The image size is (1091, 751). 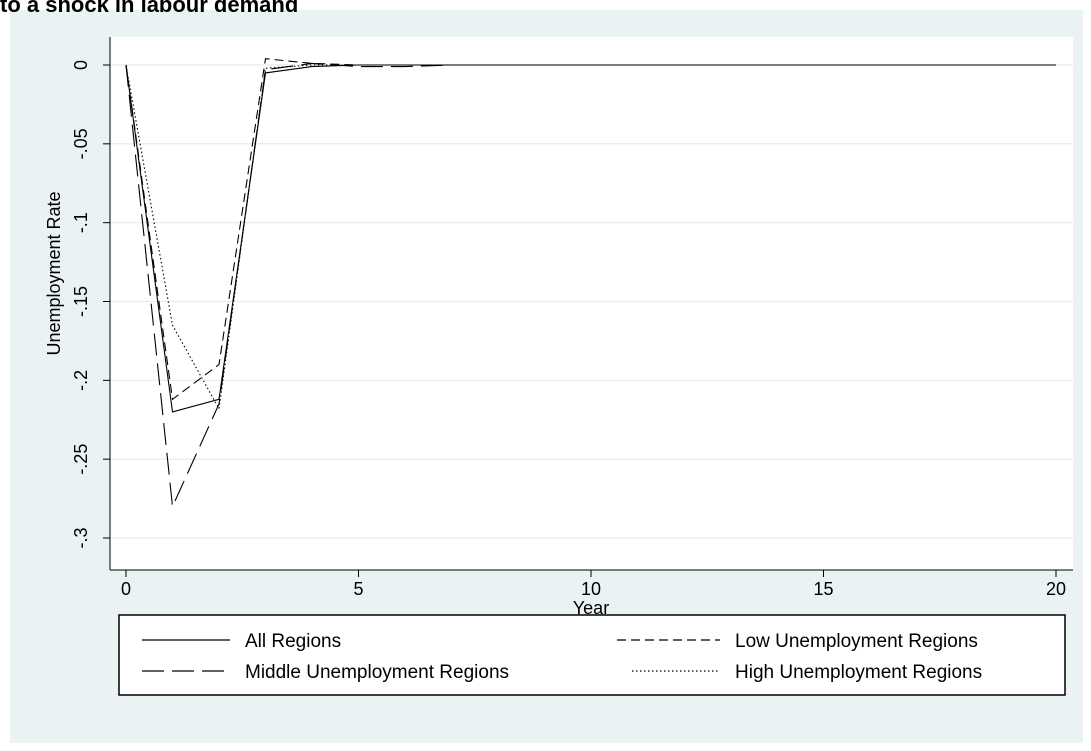 I want to click on x-tick-label: 0, so click(x=126, y=589).